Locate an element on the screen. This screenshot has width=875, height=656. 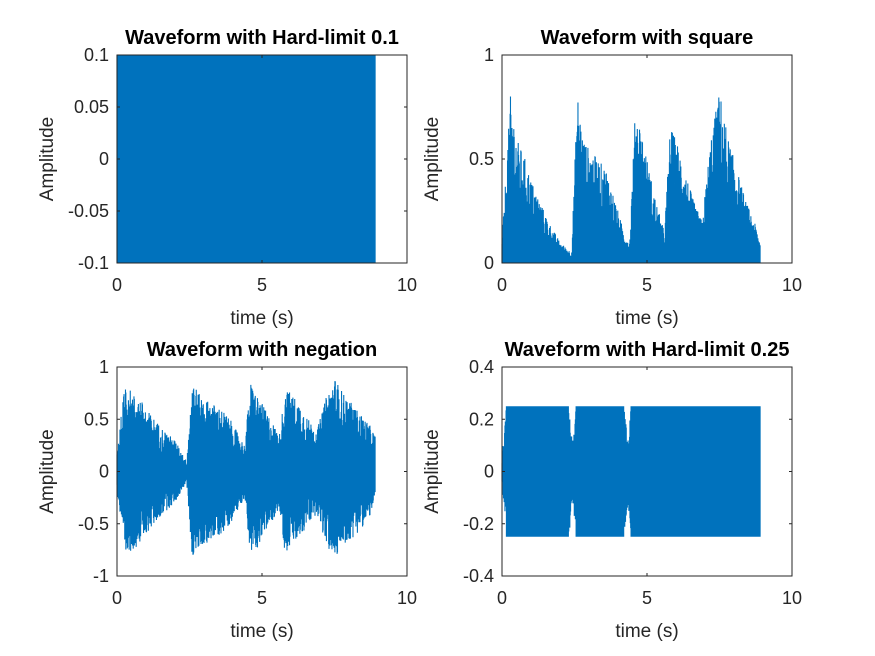
y-tick-label: -0.4 is located at coordinates (478, 576).